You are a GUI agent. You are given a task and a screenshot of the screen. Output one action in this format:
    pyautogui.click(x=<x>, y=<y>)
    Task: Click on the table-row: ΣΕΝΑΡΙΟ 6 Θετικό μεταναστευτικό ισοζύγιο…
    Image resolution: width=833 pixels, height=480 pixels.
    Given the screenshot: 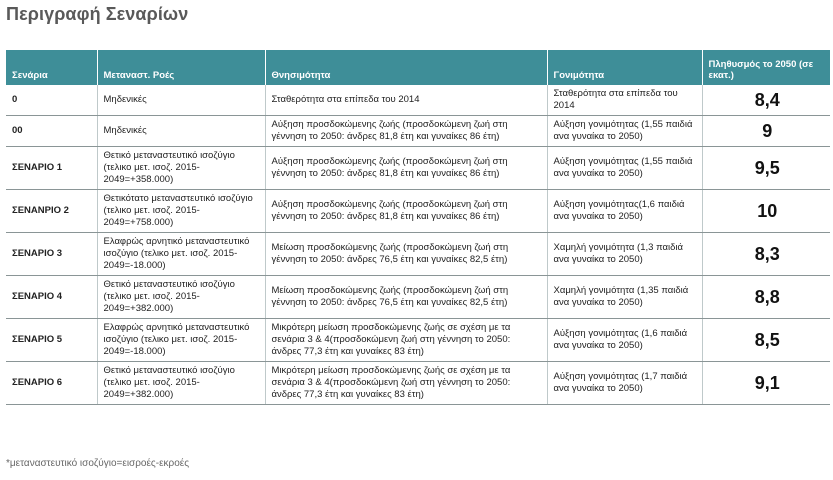 What is the action you would take?
    pyautogui.click(x=418, y=383)
    